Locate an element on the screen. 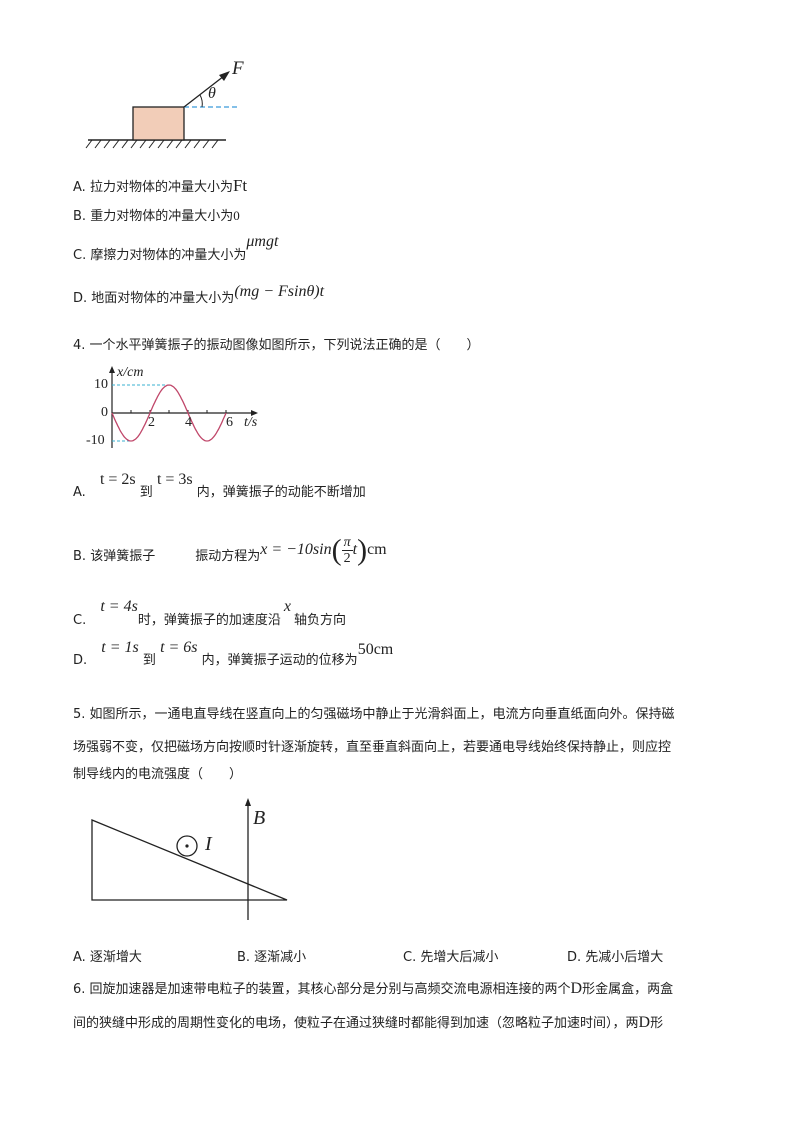 This screenshot has width=800, height=1132. force-arrowhead is located at coordinates (224, 76).